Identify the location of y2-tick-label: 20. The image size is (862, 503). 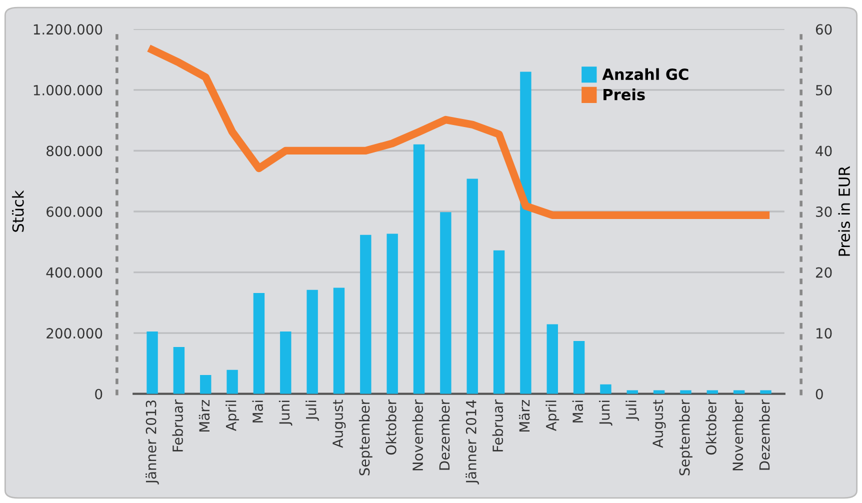
(824, 272).